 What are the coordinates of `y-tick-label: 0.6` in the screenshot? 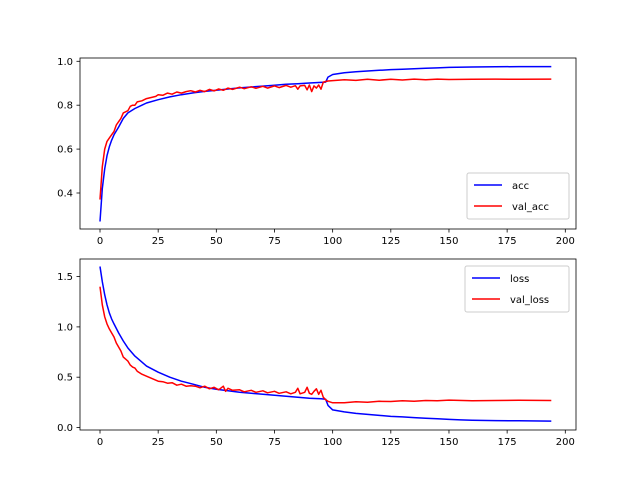 It's located at (65, 150).